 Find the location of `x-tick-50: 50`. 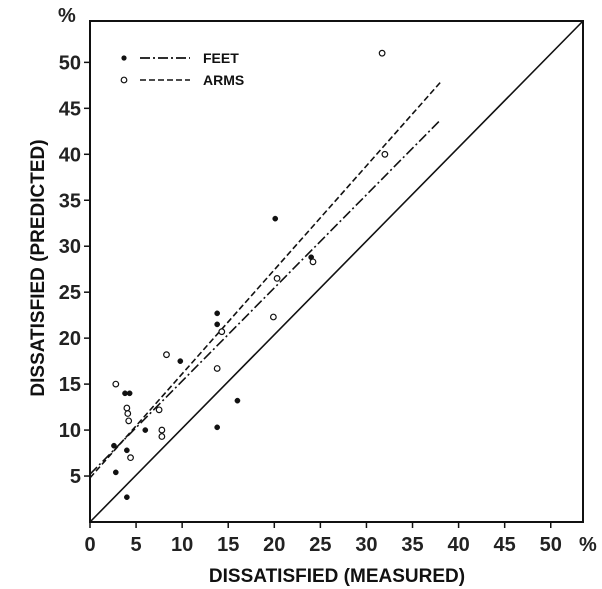

x-tick-50: 50 is located at coordinates (551, 545).